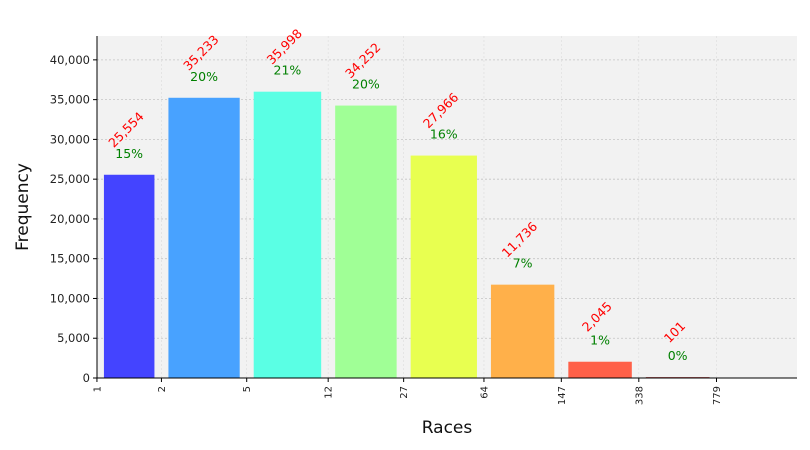  Describe the element at coordinates (70, 298) in the screenshot. I see `y-tick-label: 10,000` at that location.